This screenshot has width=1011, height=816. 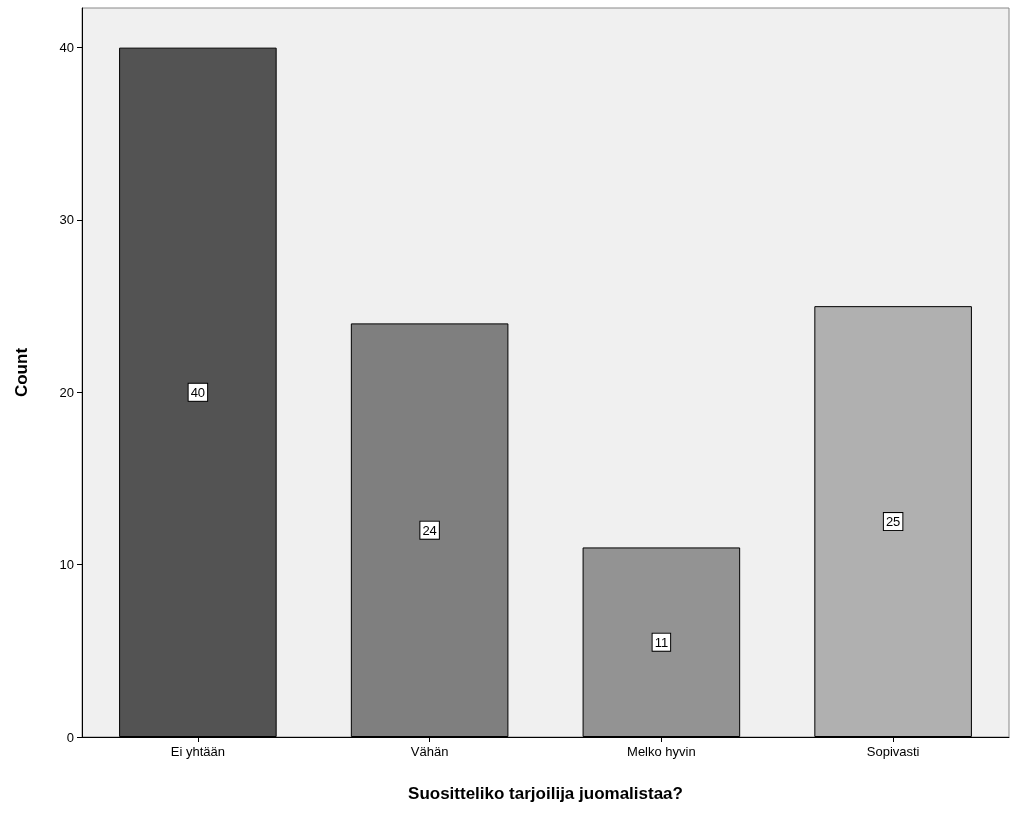 What do you see at coordinates (893, 751) in the screenshot?
I see `x-tick-label: Sopivasti` at bounding box center [893, 751].